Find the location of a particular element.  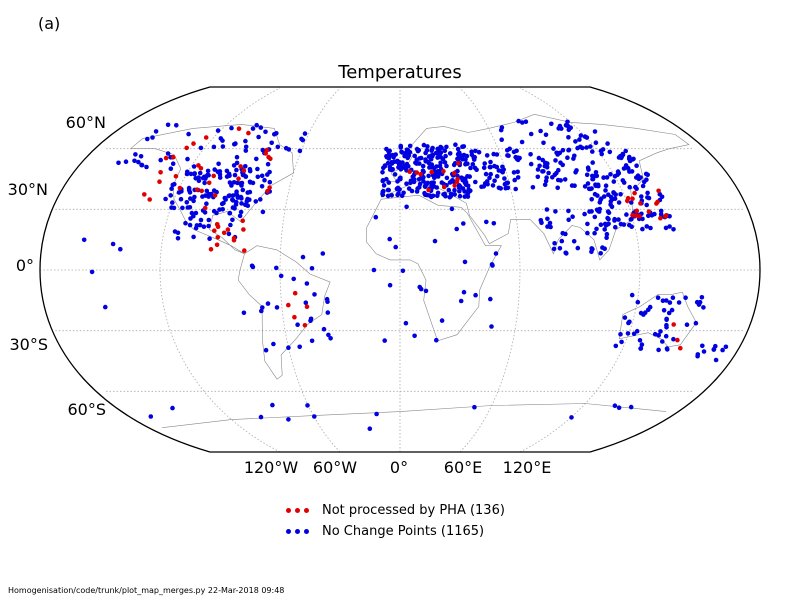

panel-label: (a) is located at coordinates (49, 23).